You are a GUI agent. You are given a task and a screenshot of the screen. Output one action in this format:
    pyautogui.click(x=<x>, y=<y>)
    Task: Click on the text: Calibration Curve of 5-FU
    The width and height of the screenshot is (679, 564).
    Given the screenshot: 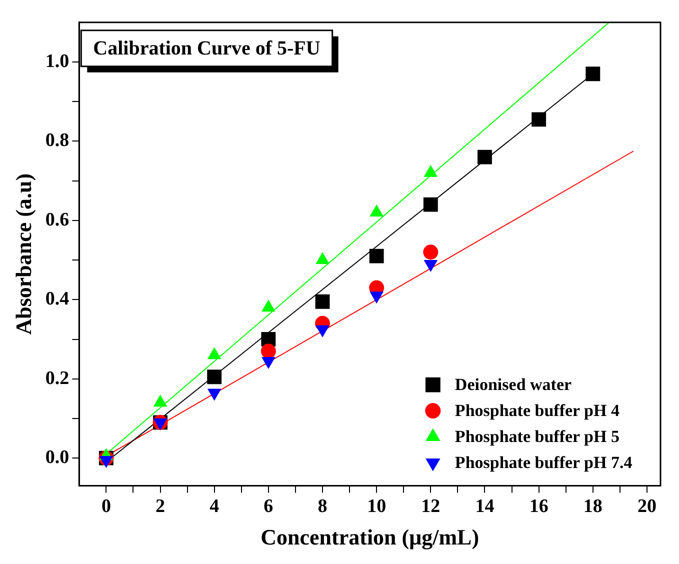 What is the action you would take?
    pyautogui.click(x=206, y=49)
    